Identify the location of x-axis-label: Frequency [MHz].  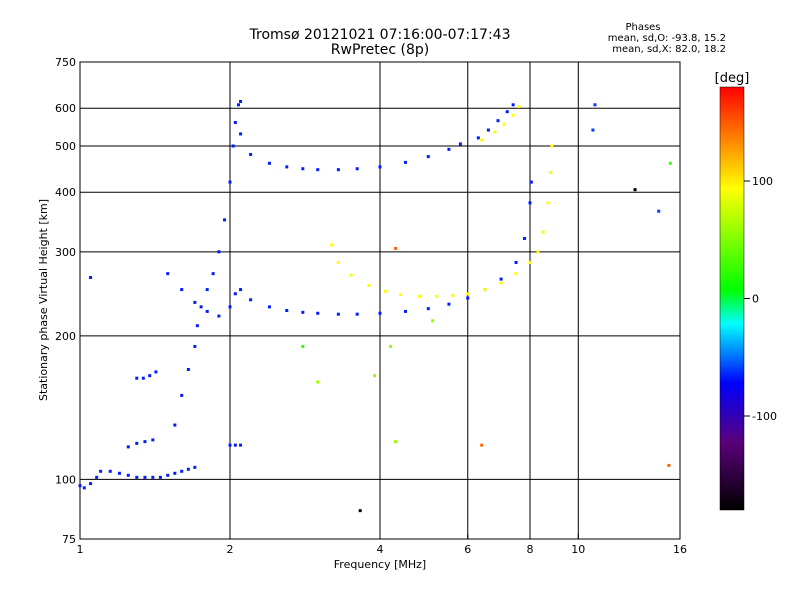
(380, 564).